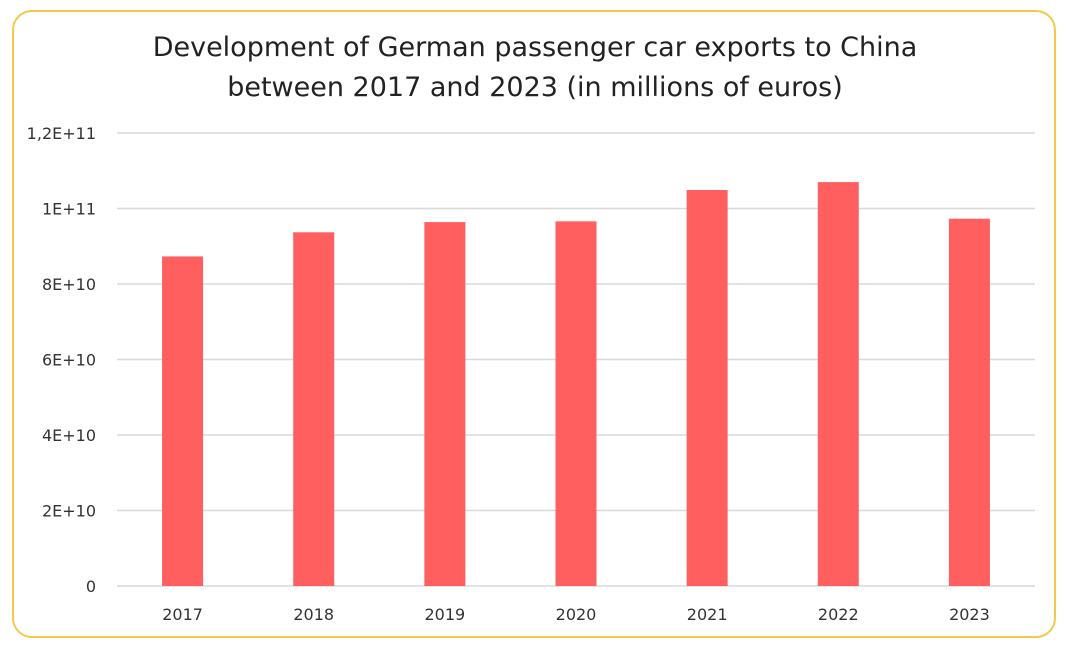 The width and height of the screenshot is (1070, 652). Describe the element at coordinates (69, 284) in the screenshot. I see `y-tick-label: 8E+10` at that location.